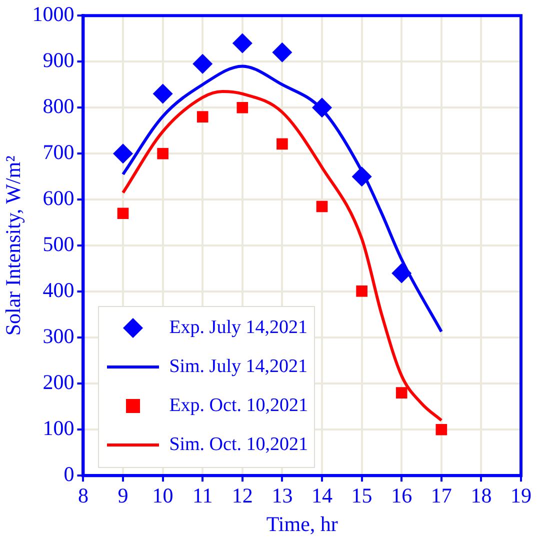  I want to click on legend-label: Sim. July 14,2021, so click(238, 367).